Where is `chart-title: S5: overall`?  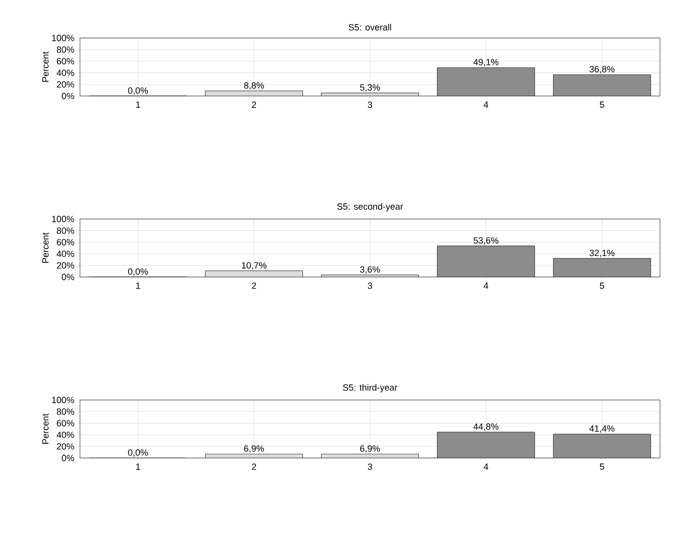
chart-title: S5: overall is located at coordinates (370, 27).